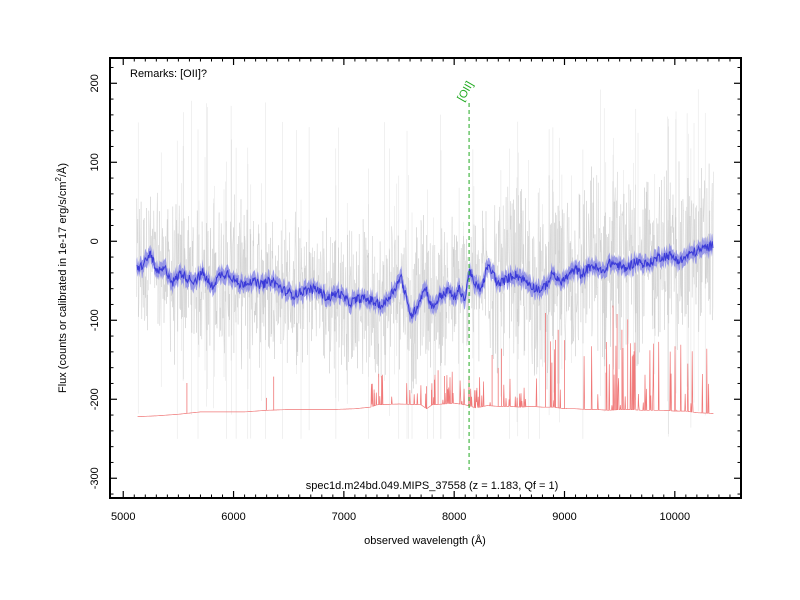 This screenshot has width=800, height=600. What do you see at coordinates (95, 83) in the screenshot?
I see `y-tick-label: 200` at bounding box center [95, 83].